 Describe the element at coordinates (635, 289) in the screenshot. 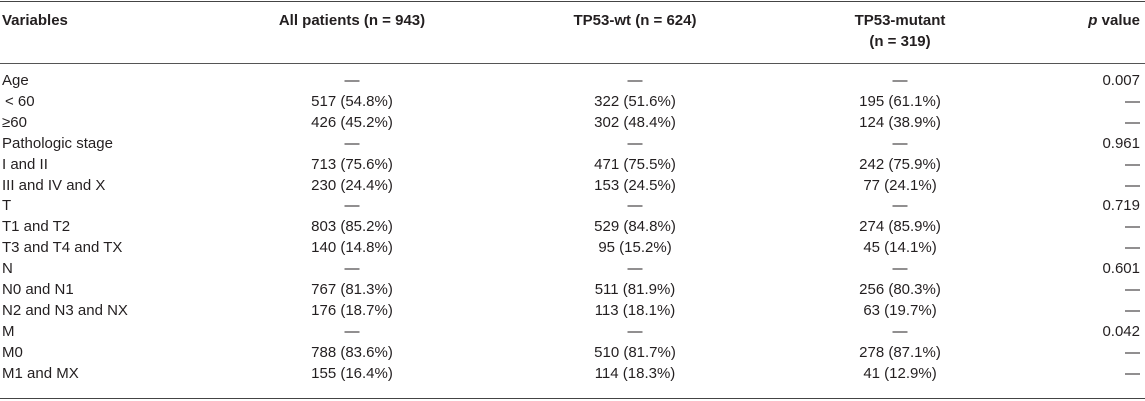

I see `cell-tp53-wt: 511 (81.9%)` at that location.